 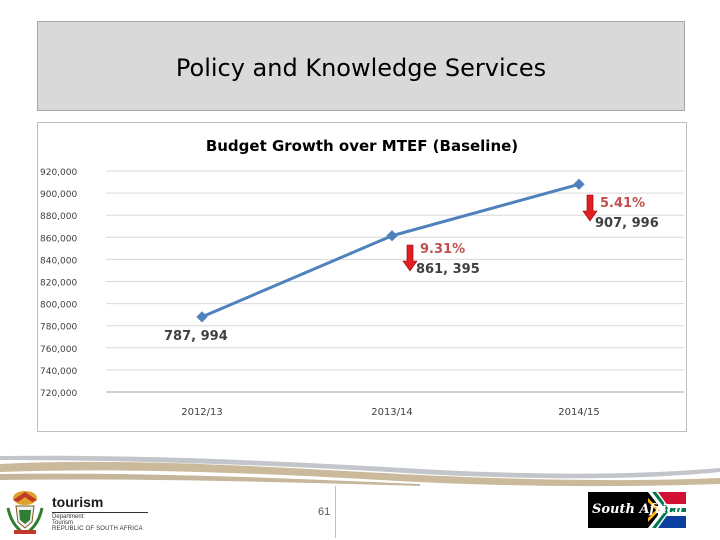 I want to click on y-tick-label: 780,000, so click(x=58, y=328).